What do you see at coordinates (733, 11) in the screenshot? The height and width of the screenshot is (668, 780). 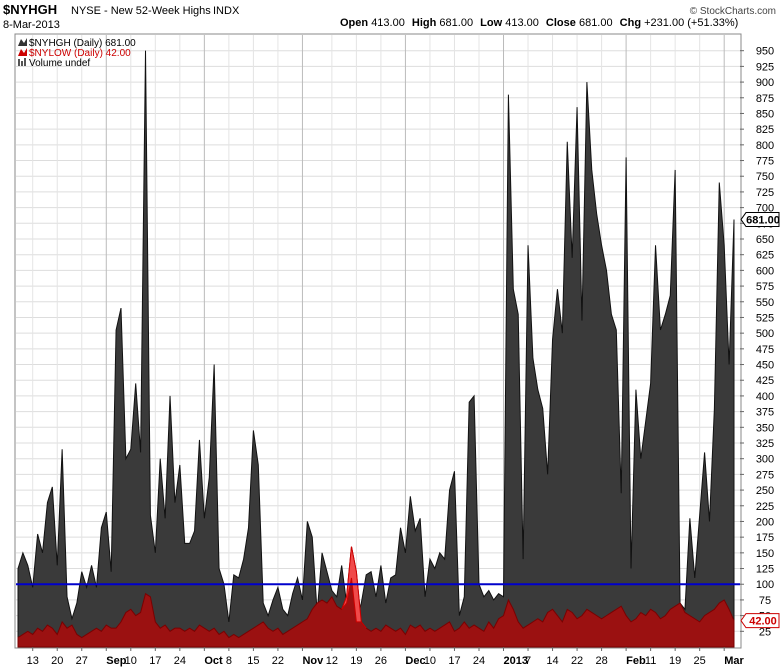 I see `watermark: © StockCharts.com` at bounding box center [733, 11].